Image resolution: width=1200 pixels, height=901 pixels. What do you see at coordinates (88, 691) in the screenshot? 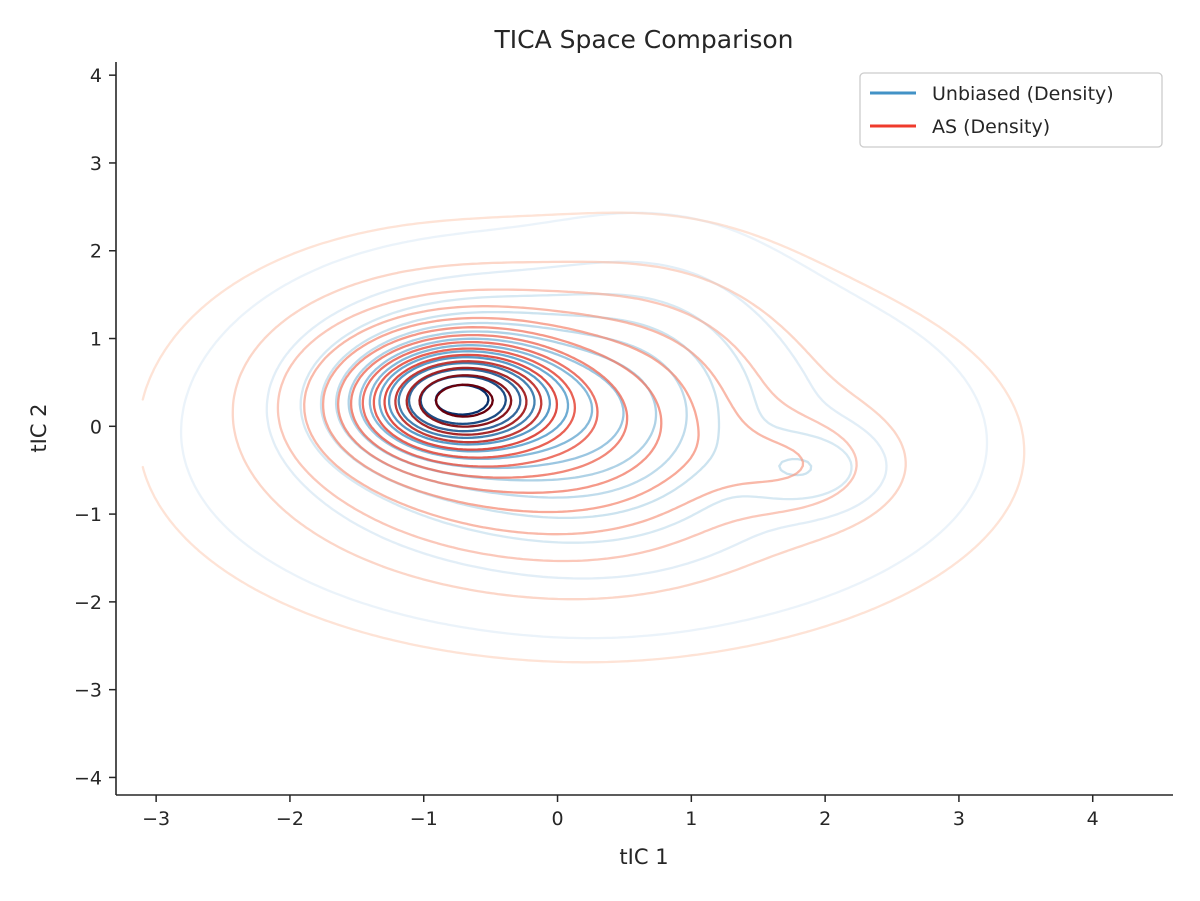
I see `y-tick-label: −3` at bounding box center [88, 691].